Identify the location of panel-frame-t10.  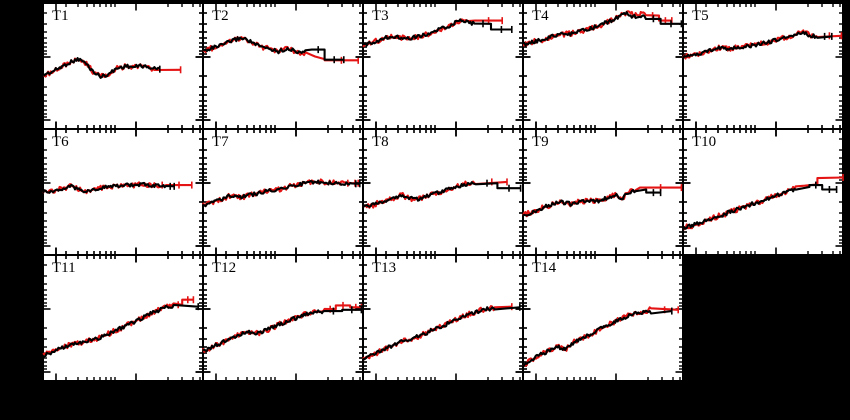
(763, 192).